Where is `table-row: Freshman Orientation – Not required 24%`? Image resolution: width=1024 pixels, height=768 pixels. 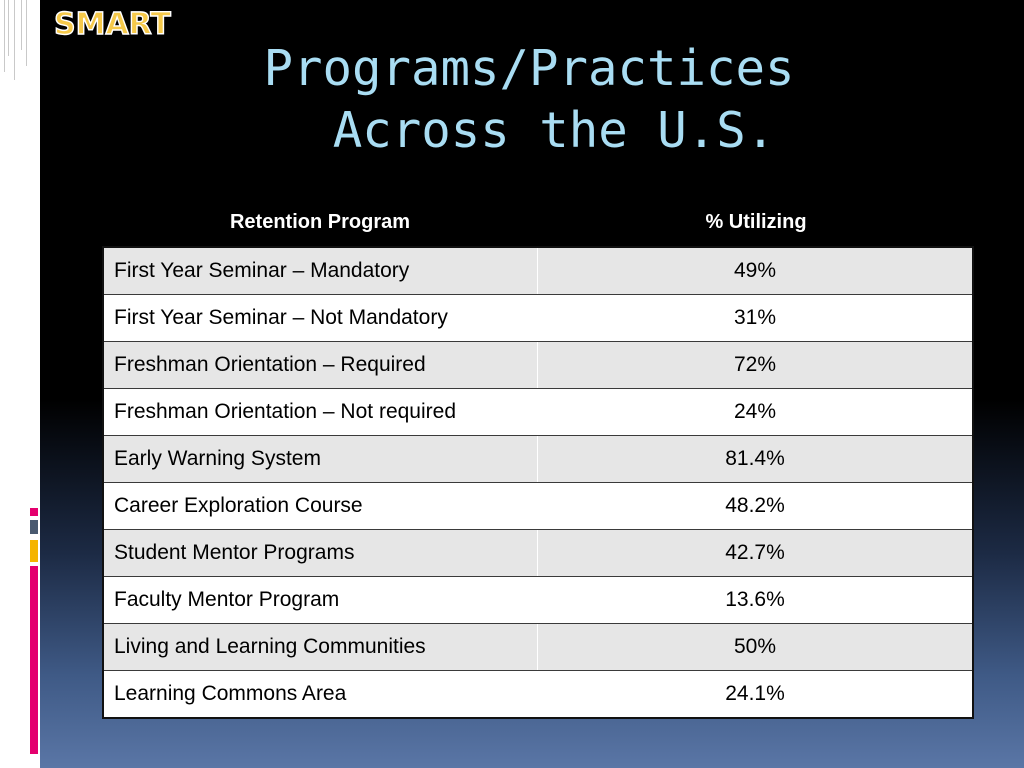
table-row: Freshman Orientation – Not required 24% is located at coordinates (538, 411).